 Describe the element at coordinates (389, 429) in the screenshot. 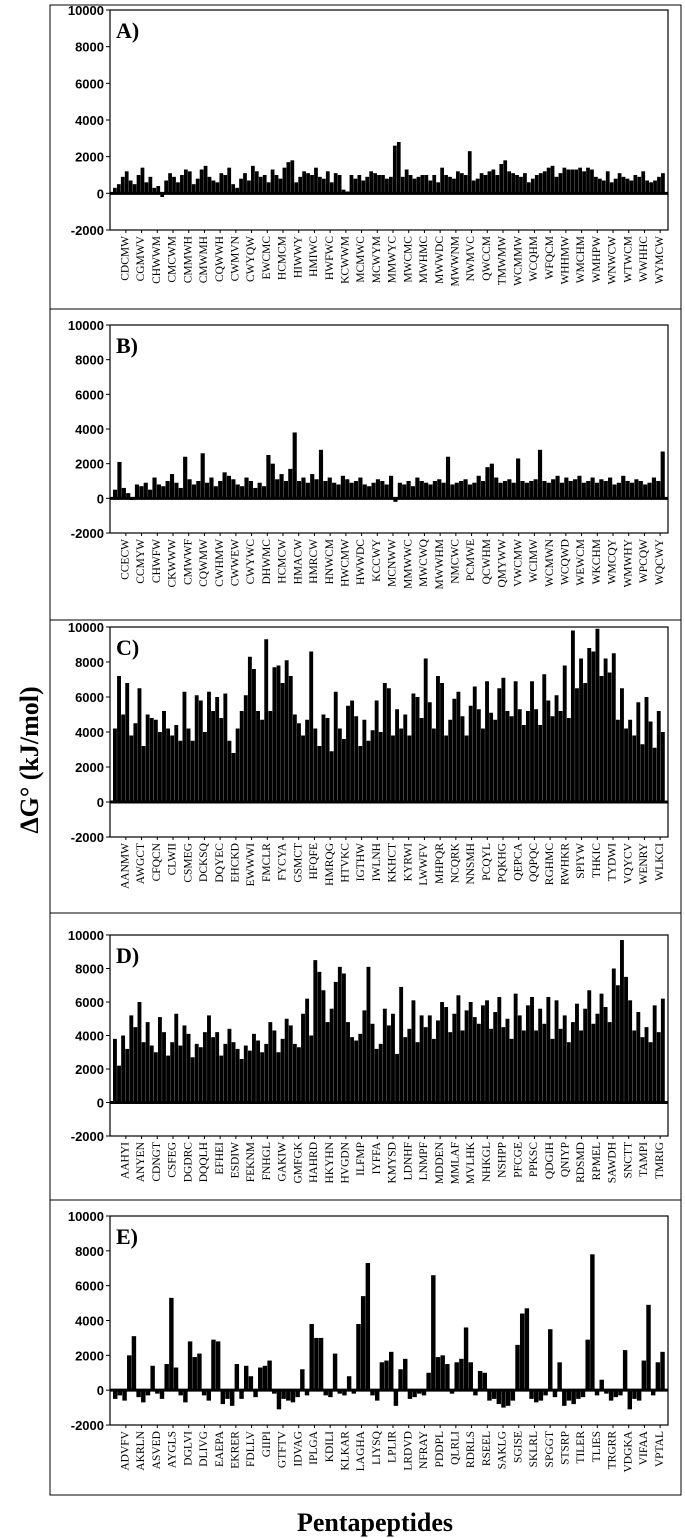

I see `plot-area` at that location.